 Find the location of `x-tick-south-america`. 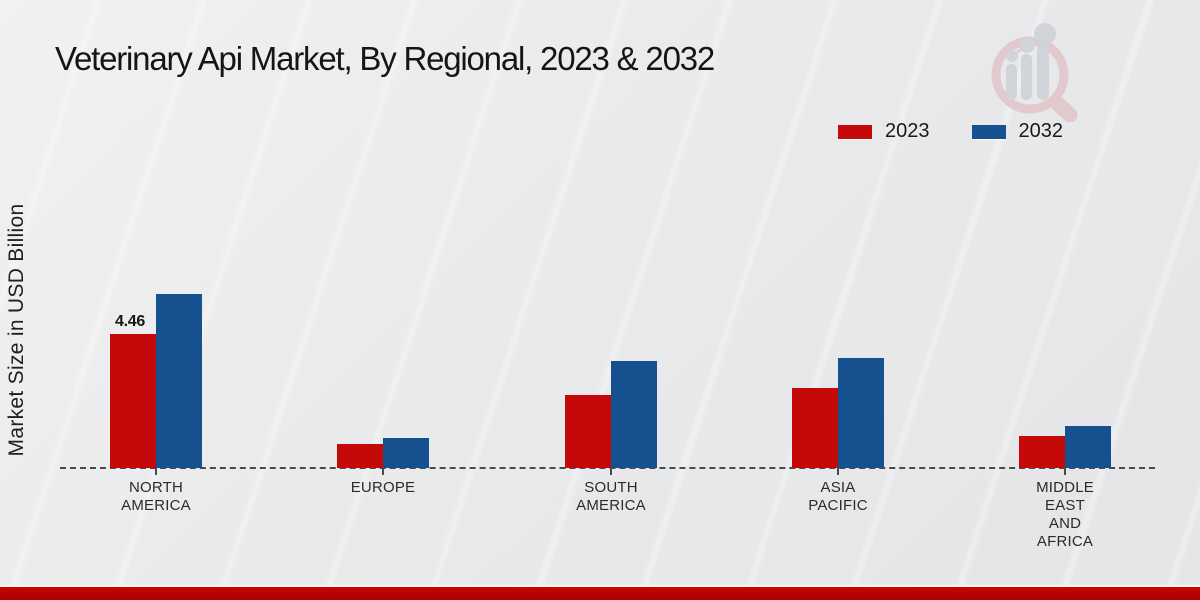

x-tick-south-america is located at coordinates (611, 471).